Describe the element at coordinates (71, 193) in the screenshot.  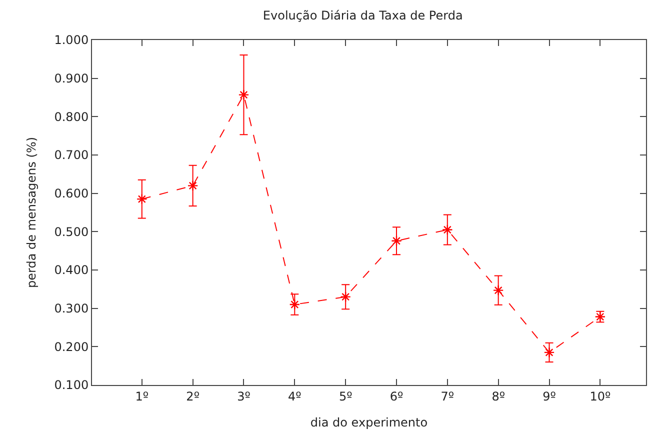
I see `y-tick-label: 0.600` at that location.